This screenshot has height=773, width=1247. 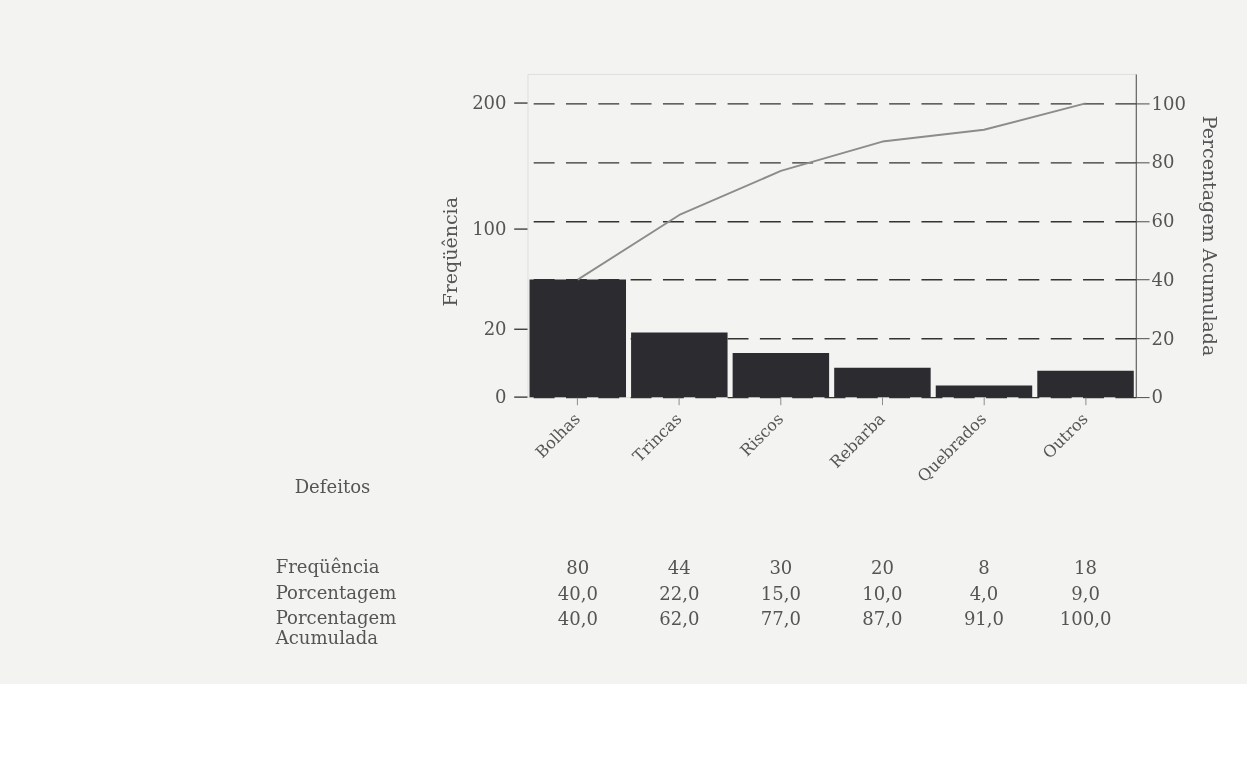 I want to click on y2-tick-label: 60, so click(x=1163, y=221).